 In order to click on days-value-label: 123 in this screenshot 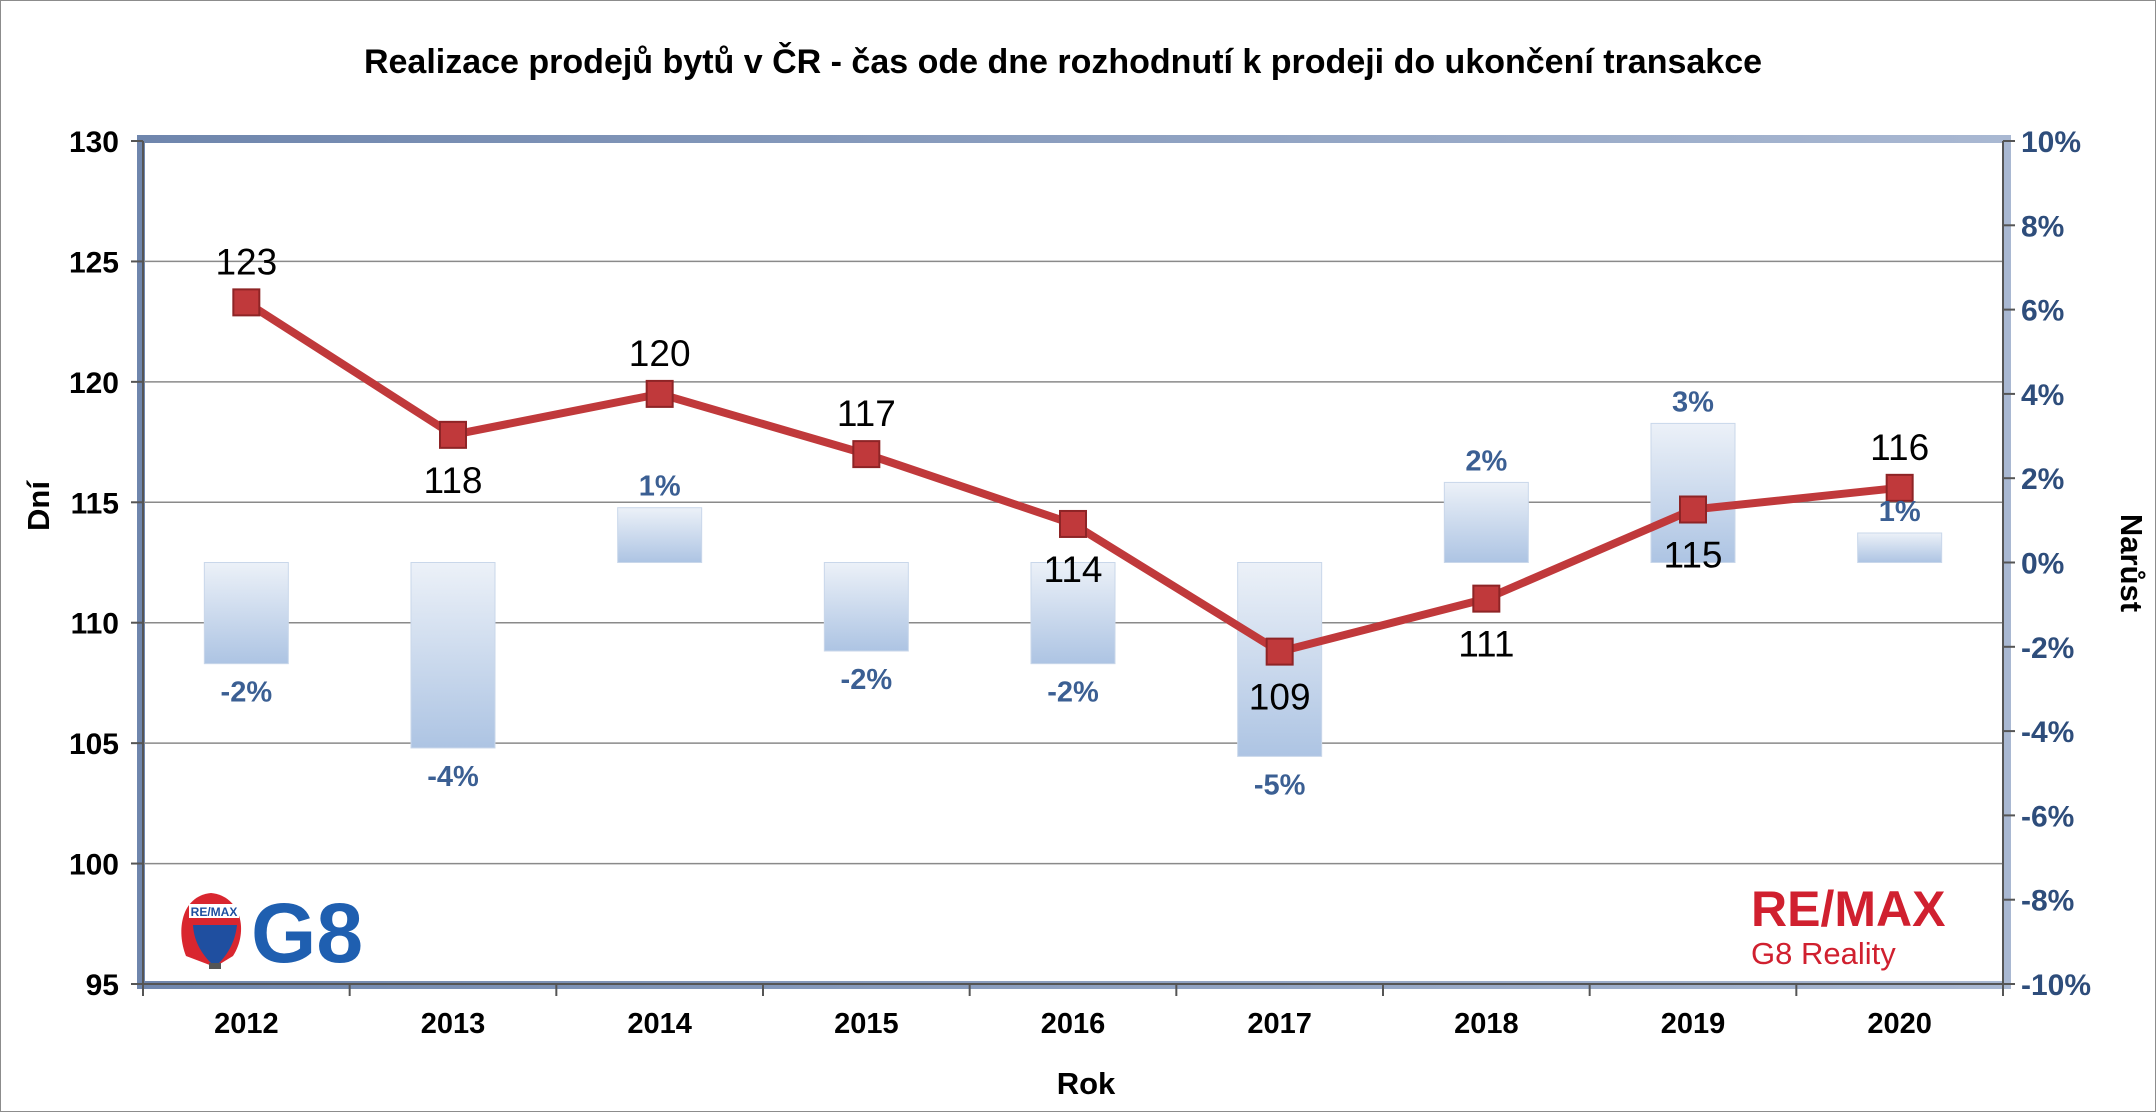, I will do `click(246, 261)`.